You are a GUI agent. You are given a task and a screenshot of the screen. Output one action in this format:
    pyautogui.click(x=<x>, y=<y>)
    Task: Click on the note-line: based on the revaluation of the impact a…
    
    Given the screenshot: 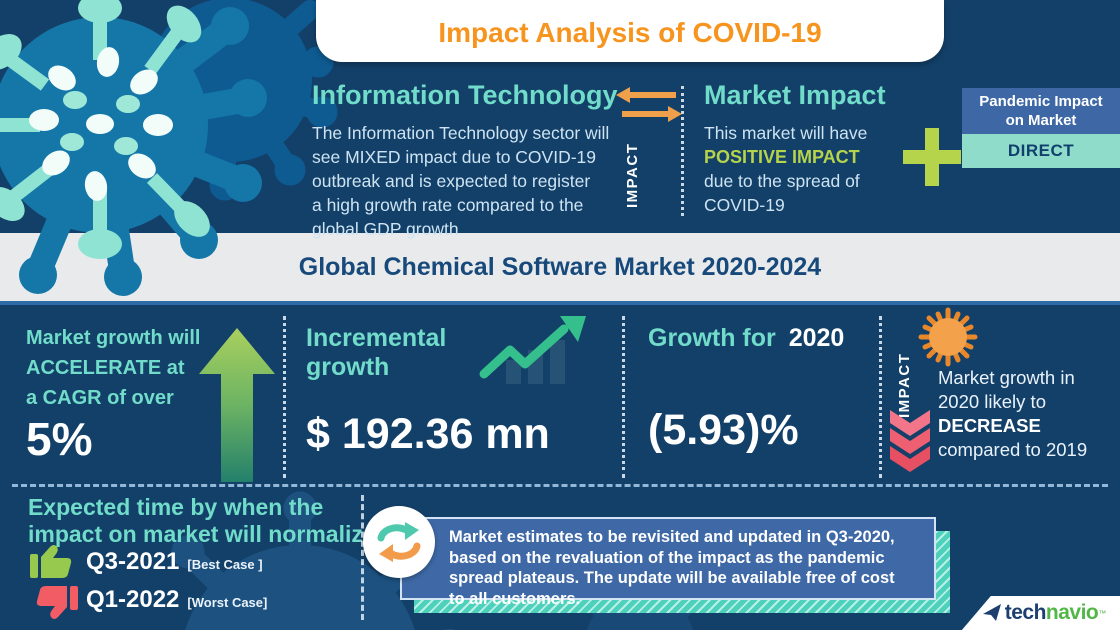 What is the action you would take?
    pyautogui.click(x=667, y=557)
    